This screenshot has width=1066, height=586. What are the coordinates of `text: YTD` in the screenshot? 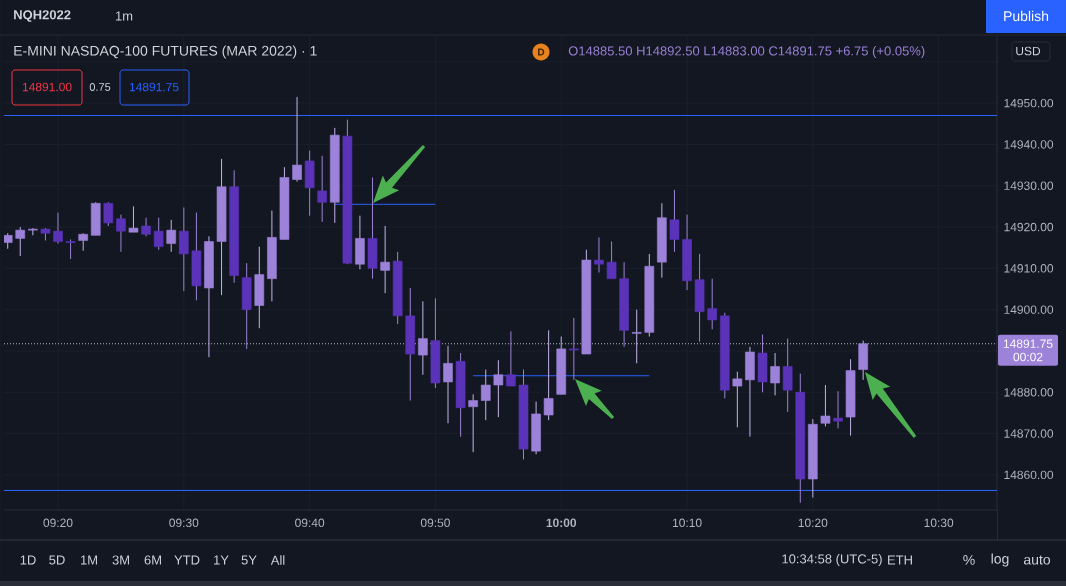 It's located at (187, 560).